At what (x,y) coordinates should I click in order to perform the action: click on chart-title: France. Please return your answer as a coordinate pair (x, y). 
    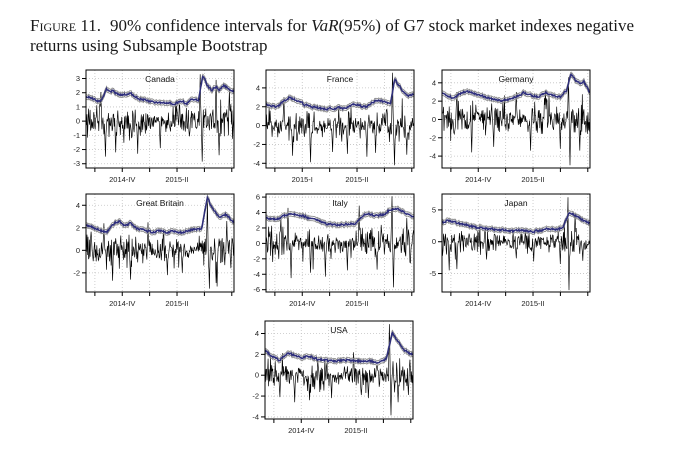
    Looking at the image, I should click on (340, 79).